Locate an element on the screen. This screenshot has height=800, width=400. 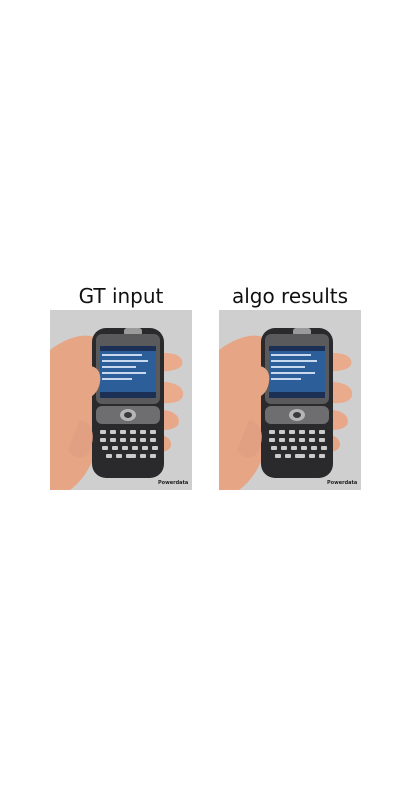
gt-input-panel: GT input is located at coordinates (121, 386).